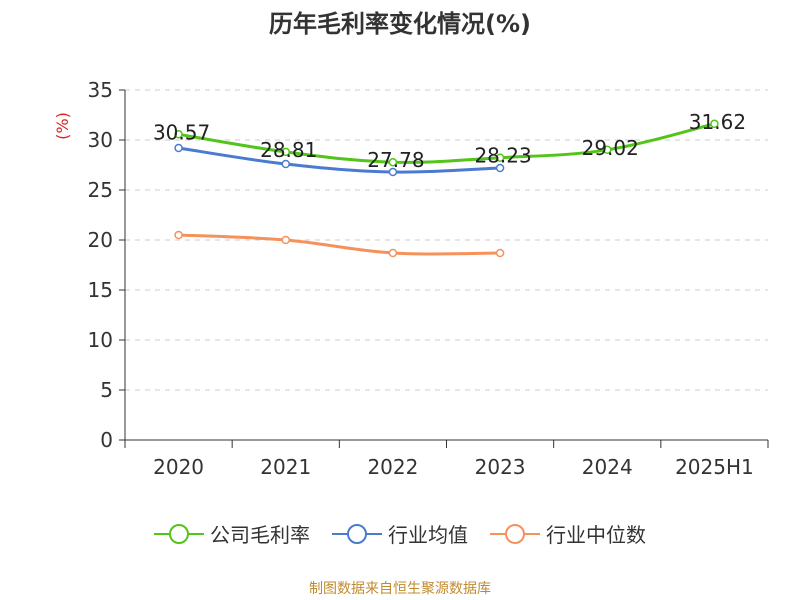  I want to click on y-tick-label: 10, so click(100, 340).